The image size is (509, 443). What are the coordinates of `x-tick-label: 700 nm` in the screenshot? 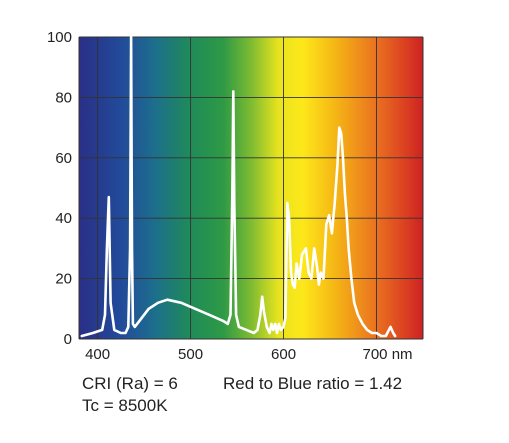 It's located at (388, 354).